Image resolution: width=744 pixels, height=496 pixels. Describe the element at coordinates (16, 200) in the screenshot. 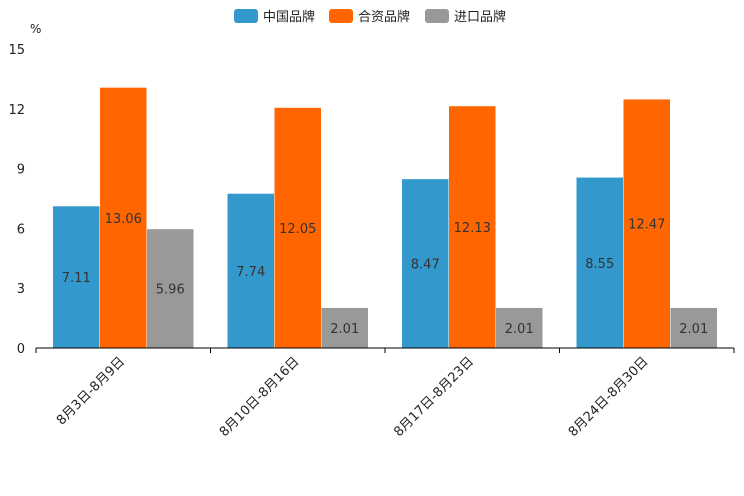

I see `y-axis: 0 3 6 9 12 15` at that location.